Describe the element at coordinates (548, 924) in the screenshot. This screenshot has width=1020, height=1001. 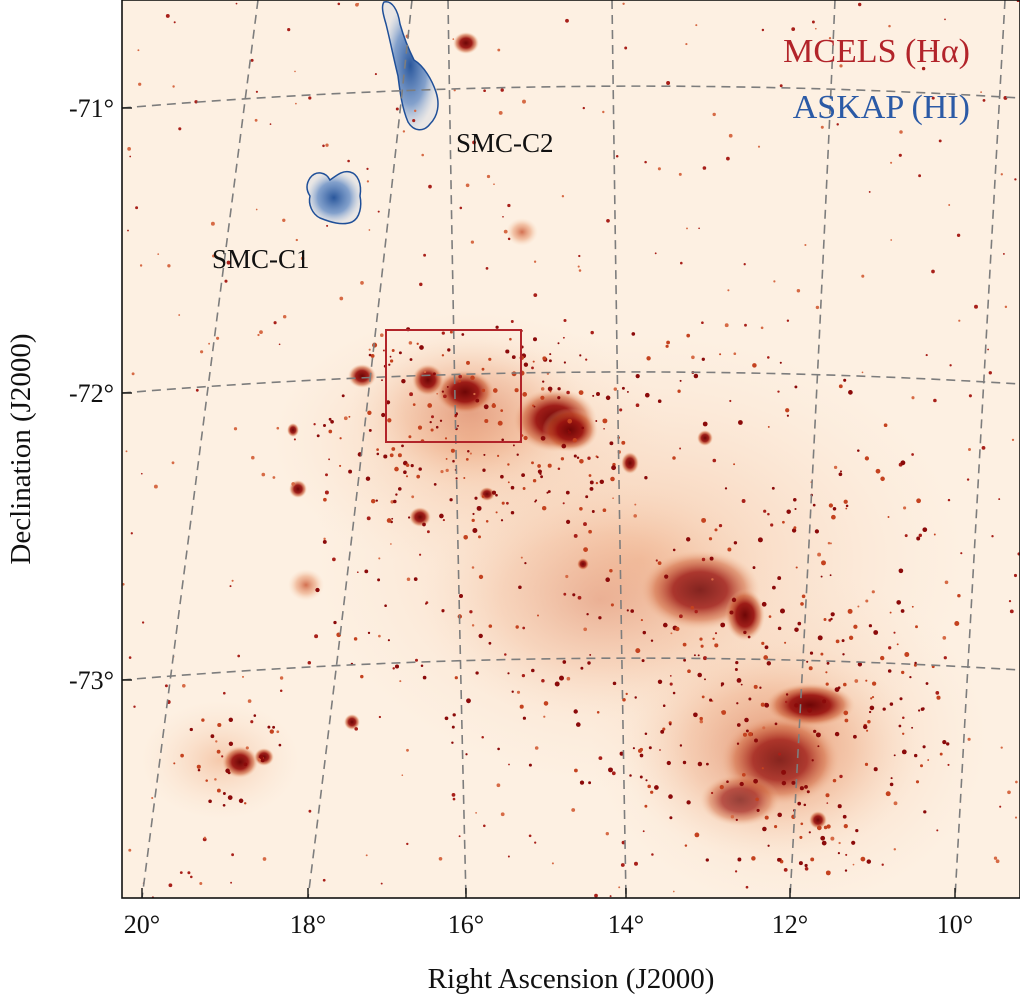
I see `ra-tick-labels: 20° 18° 16° 14° 12° 10°` at that location.